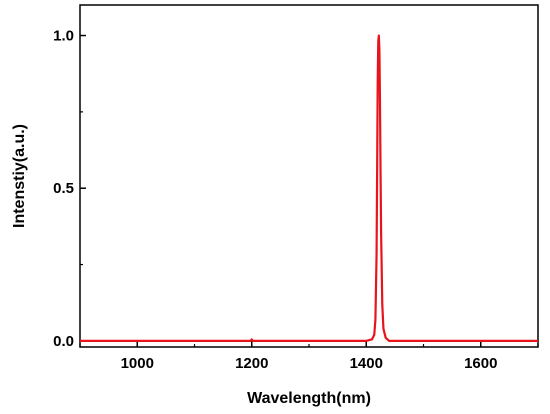 This screenshot has height=414, width=550. What do you see at coordinates (63, 341) in the screenshot?
I see `y-tick-label: 0.0` at bounding box center [63, 341].